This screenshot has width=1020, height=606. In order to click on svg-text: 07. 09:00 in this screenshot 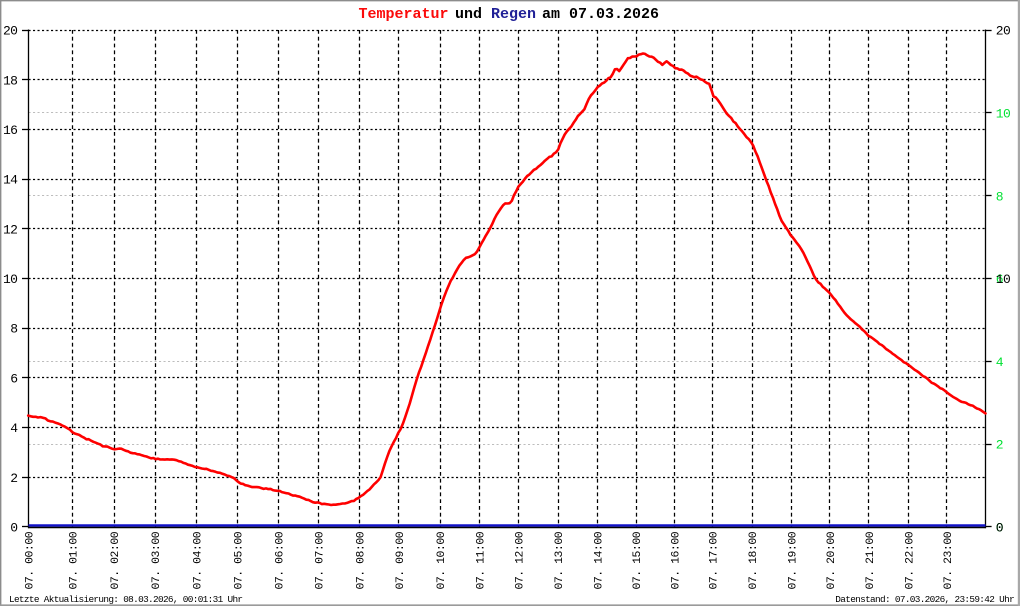, I will do `click(401, 560)`.